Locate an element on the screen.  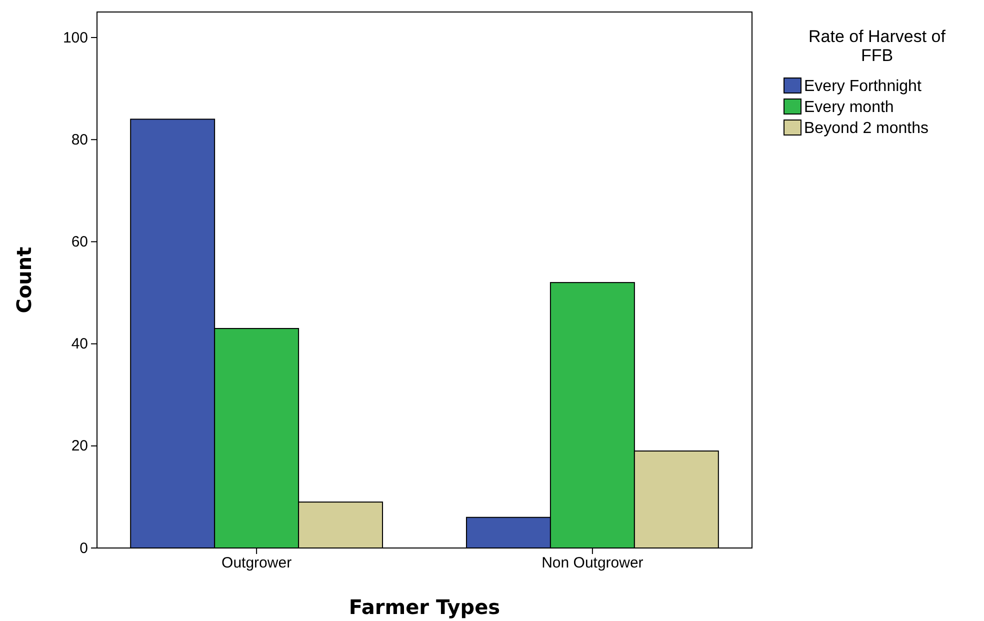
legend-title: Rate of Harvest of FFB is located at coordinates (877, 46).